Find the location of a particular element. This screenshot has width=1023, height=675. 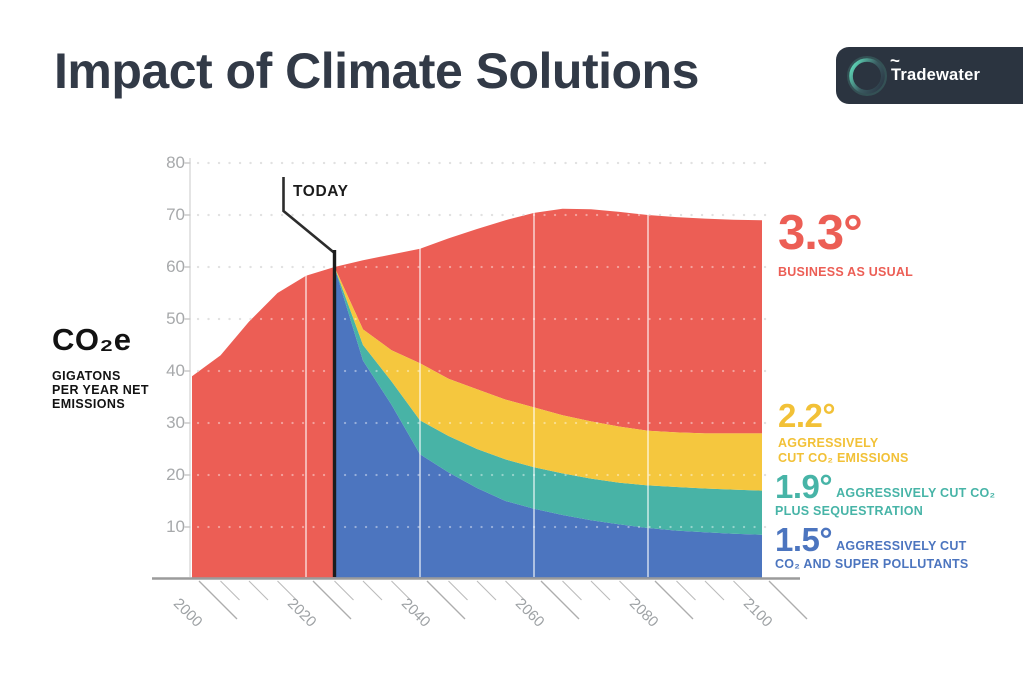

scenario-description: PLUS SEQUESTRATION is located at coordinates (849, 511).